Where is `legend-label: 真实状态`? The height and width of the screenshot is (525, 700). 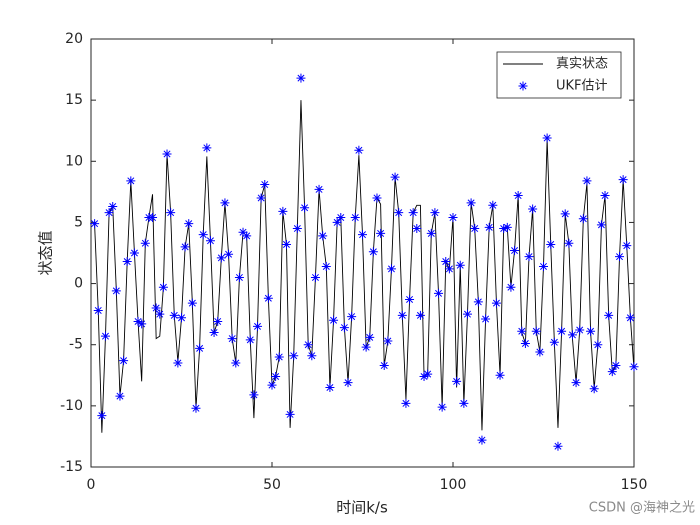
legend-label: 真实状态 is located at coordinates (582, 64).